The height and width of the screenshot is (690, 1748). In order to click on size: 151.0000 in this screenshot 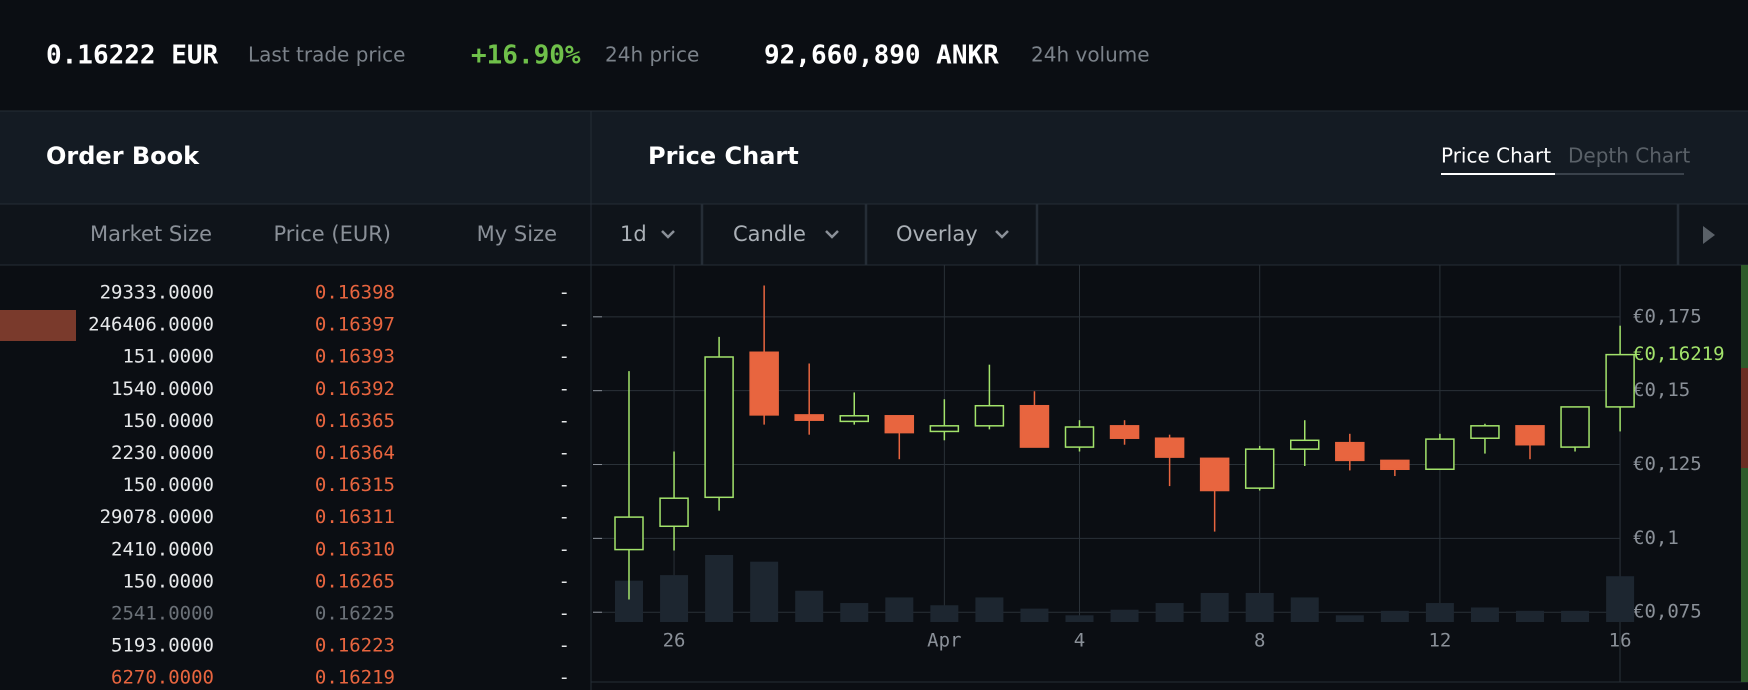, I will do `click(168, 357)`.